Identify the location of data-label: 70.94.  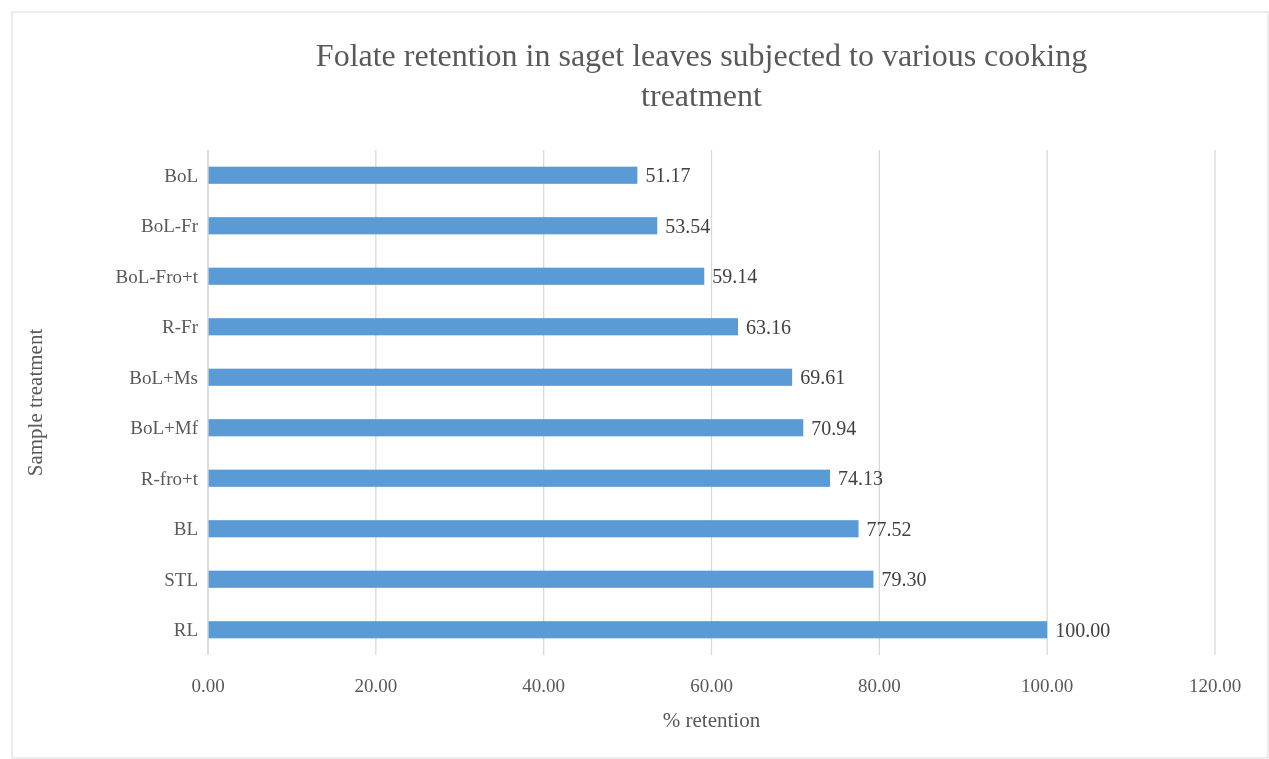
(834, 427).